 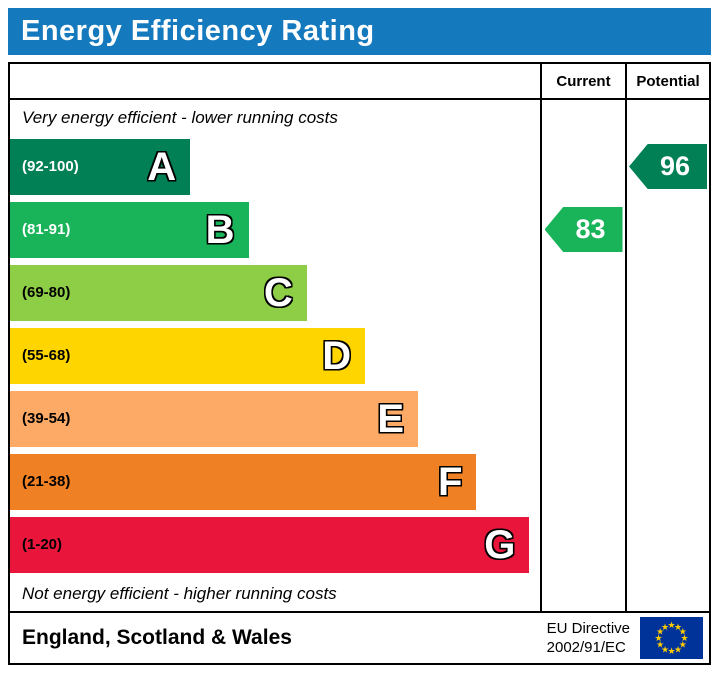 I want to click on band-row-d: (55-68) D, so click(x=359, y=355).